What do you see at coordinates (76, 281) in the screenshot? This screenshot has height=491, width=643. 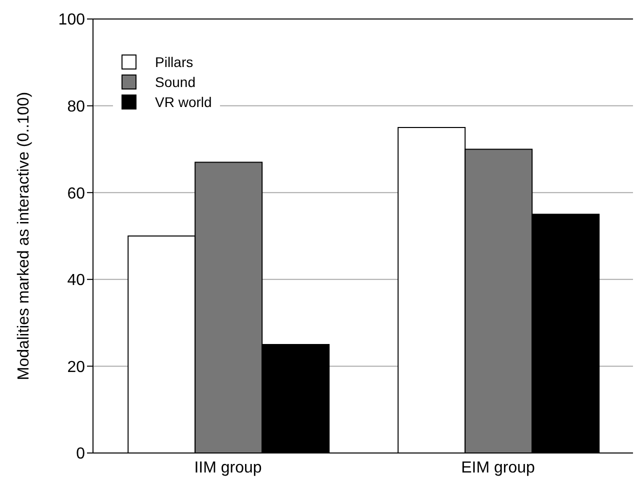 I see `y-tick-label: 40` at bounding box center [76, 281].